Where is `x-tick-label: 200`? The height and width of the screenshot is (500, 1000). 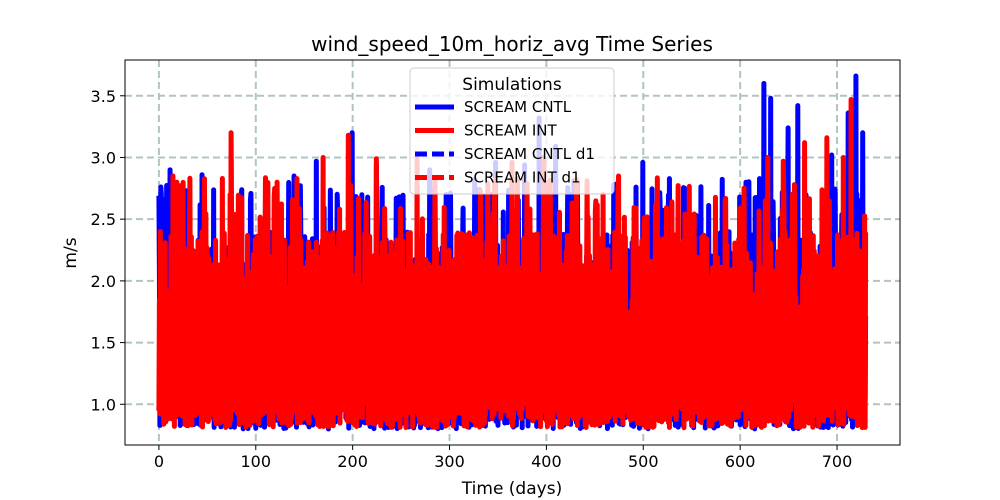
x-tick-label: 200 is located at coordinates (352, 461).